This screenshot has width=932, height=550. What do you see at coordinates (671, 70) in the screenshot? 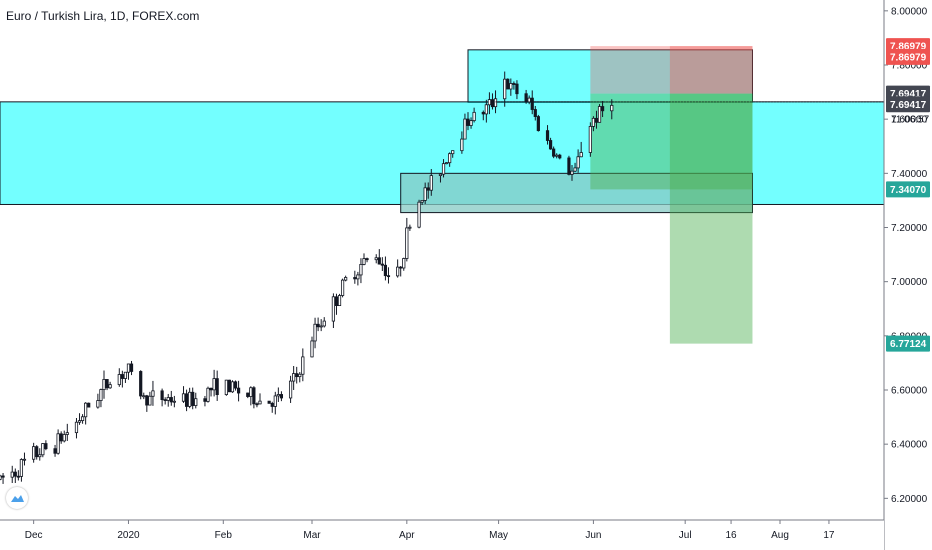
I see `short-position-1-stop-area` at bounding box center [671, 70].